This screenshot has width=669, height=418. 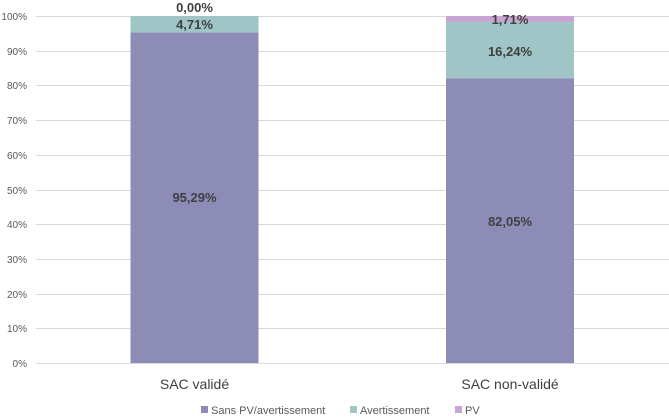 I want to click on legend-label: Avertissement, so click(x=395, y=411).